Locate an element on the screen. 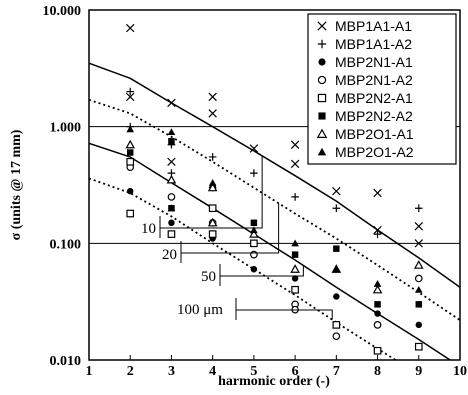 The width and height of the screenshot is (468, 395). legend-item: MBP1A1-A2 is located at coordinates (364, 44).